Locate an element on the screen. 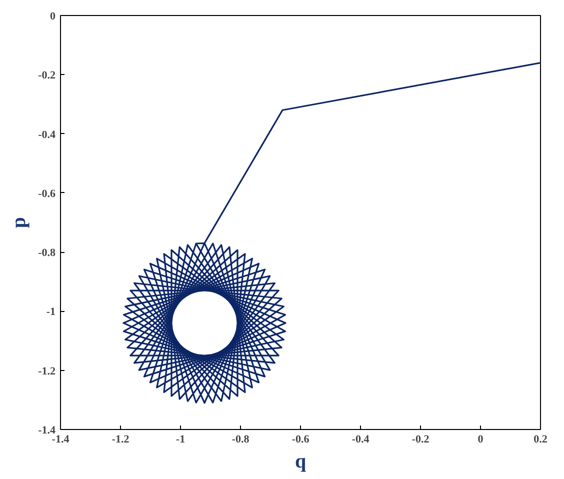  y-tick-label: -0.6 is located at coordinates (47, 194).